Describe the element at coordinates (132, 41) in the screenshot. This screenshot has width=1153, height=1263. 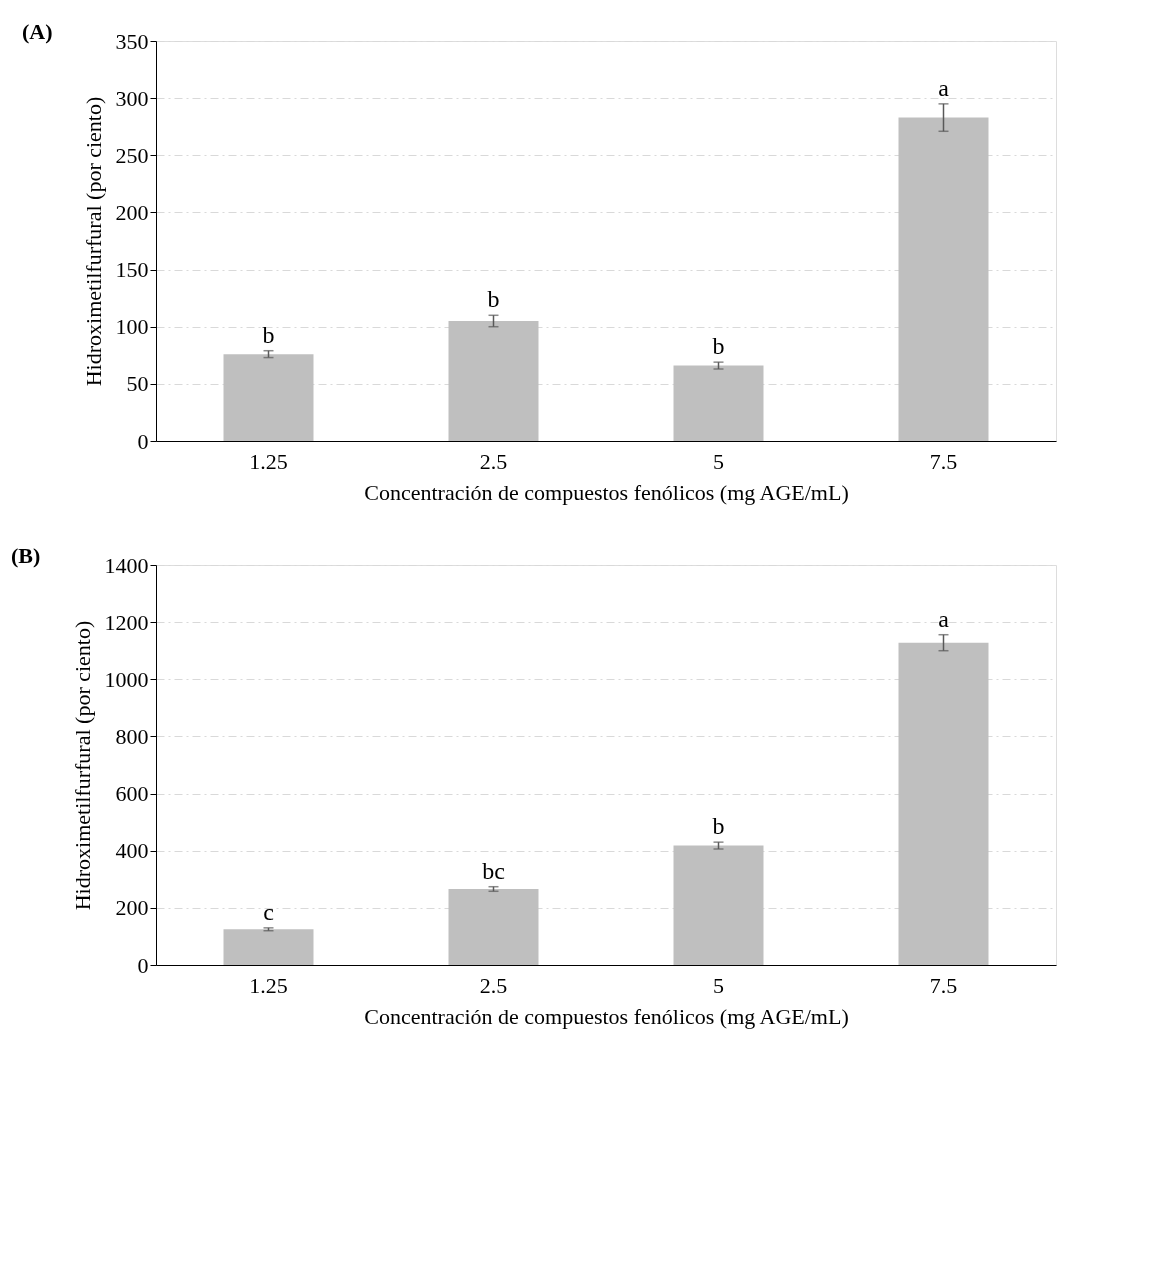
I see `y-tick-label: 350` at that location.